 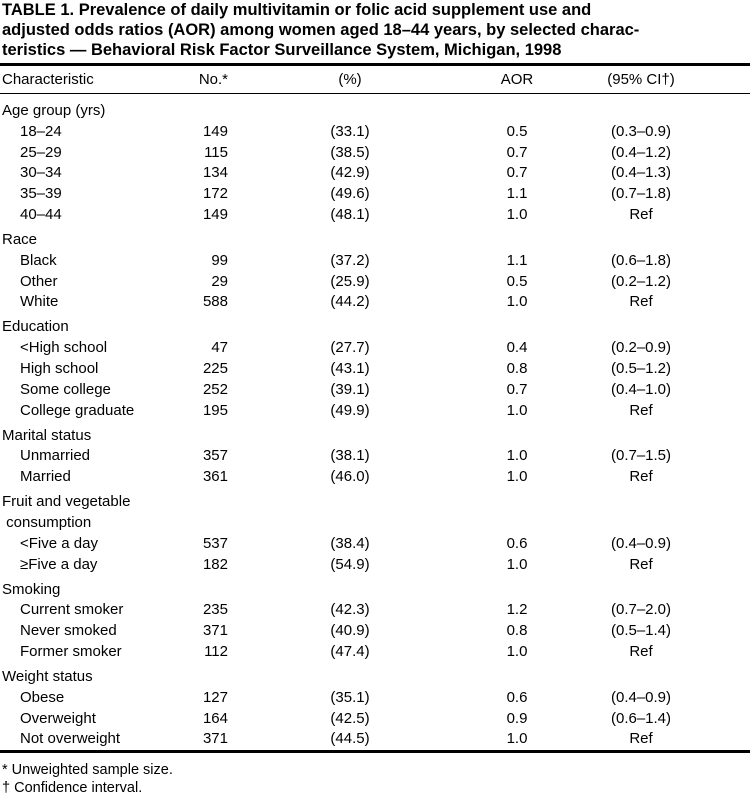 What do you see at coordinates (39, 281) in the screenshot?
I see `row-label: Other` at bounding box center [39, 281].